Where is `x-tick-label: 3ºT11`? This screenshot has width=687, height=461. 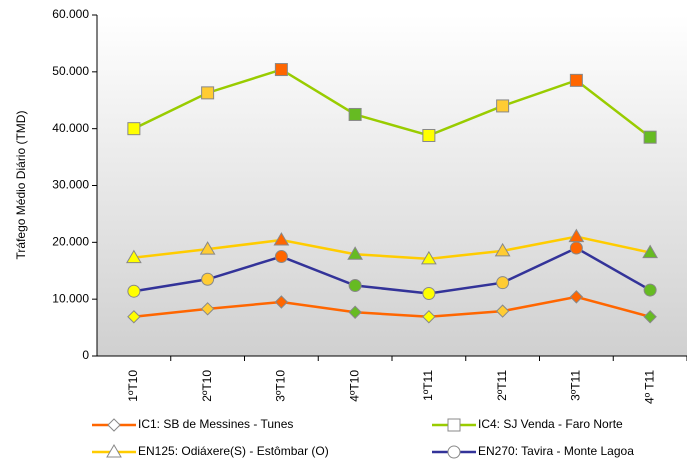 x-tick-label: 3ºT11 is located at coordinates (576, 385).